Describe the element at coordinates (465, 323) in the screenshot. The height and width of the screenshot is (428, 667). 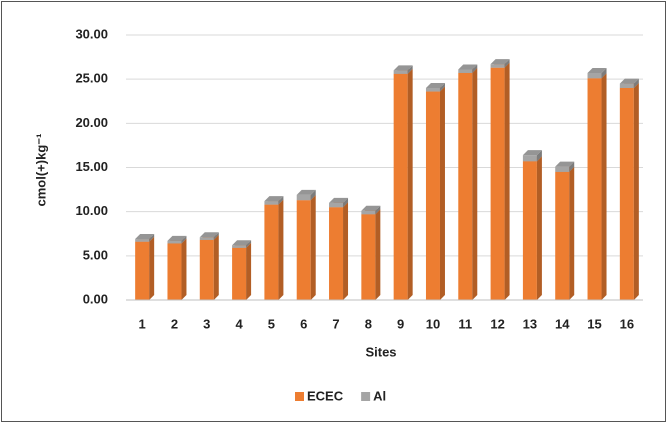
I see `x-tick-label: 11` at that location.